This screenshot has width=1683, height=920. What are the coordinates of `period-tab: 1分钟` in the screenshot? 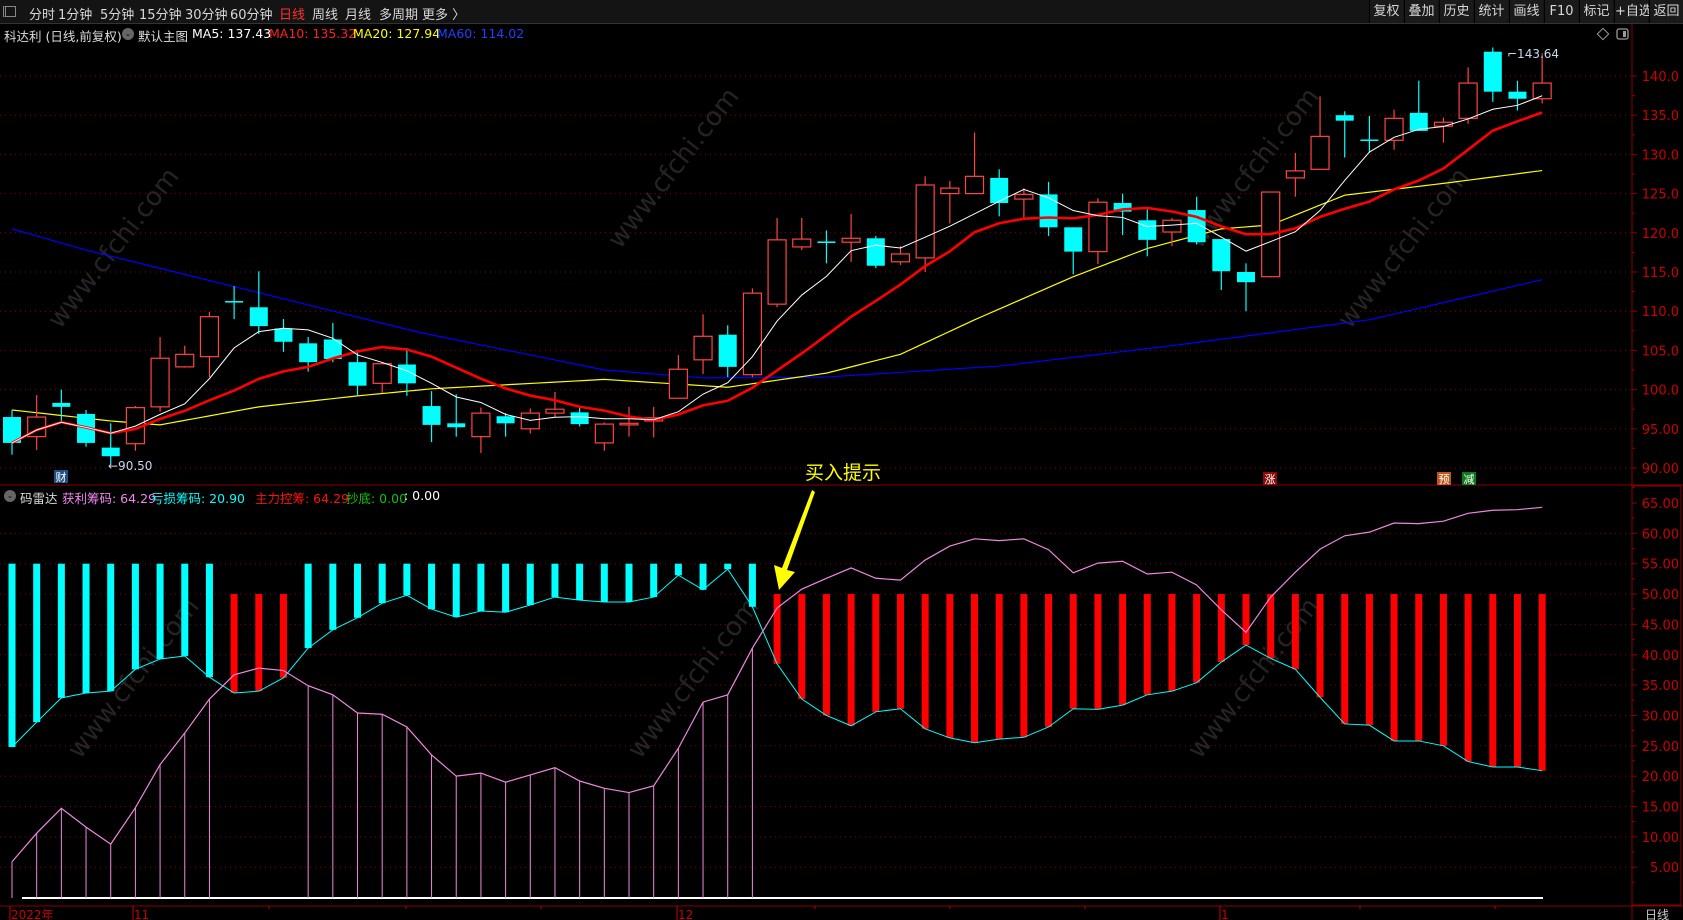 It's located at (75, 15).